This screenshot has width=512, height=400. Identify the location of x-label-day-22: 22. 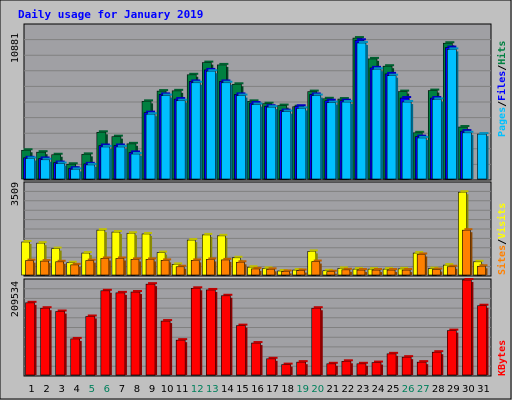
(348, 389).